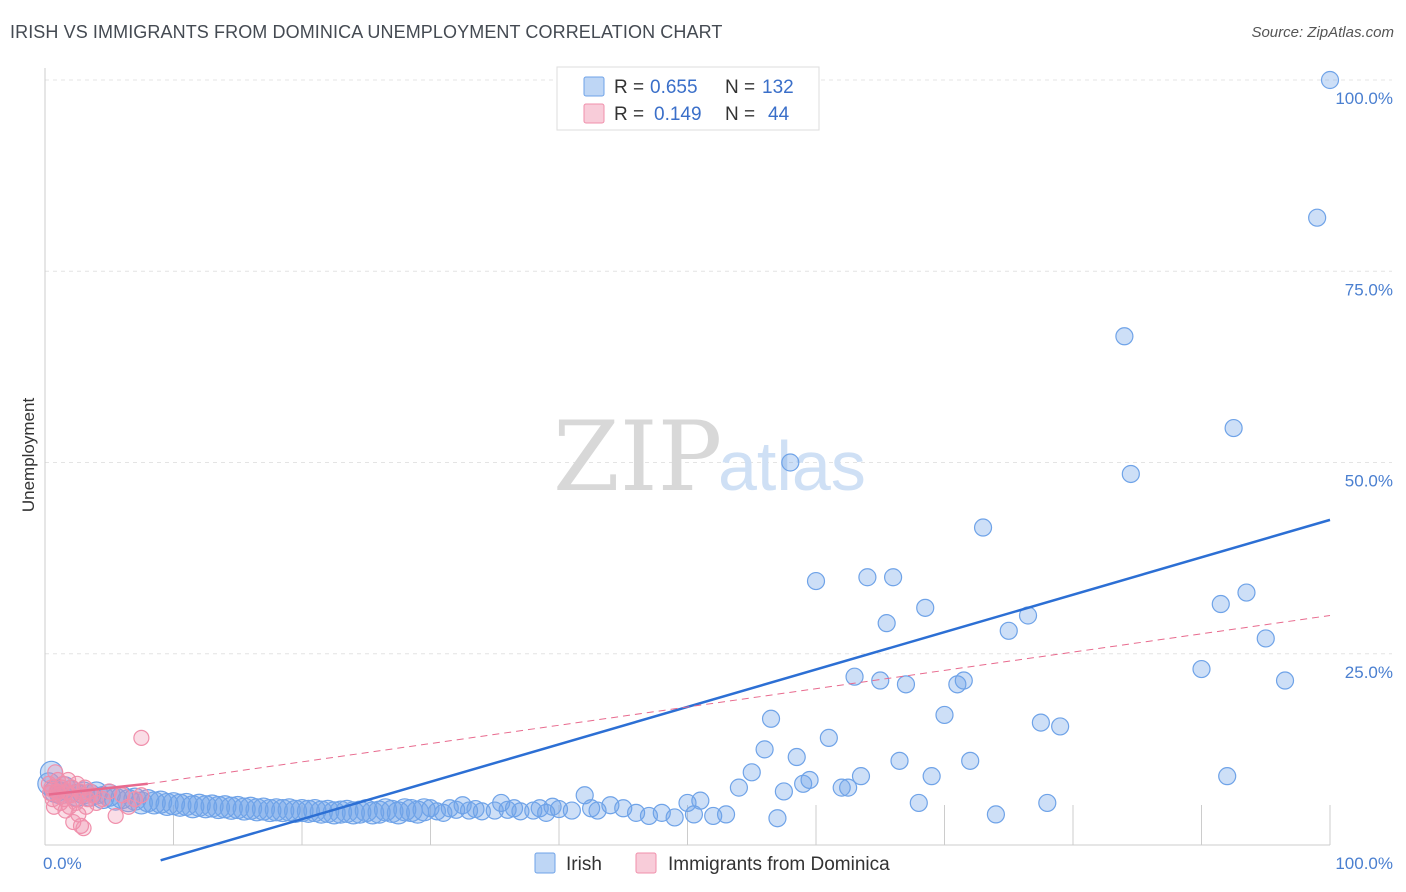 The image size is (1406, 892). I want to click on y-tick-label: 100.0%, so click(1364, 98).